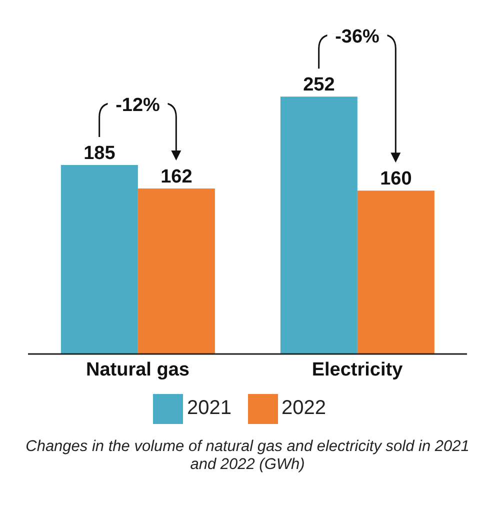 The height and width of the screenshot is (515, 495). I want to click on text: -36%, so click(357, 37).